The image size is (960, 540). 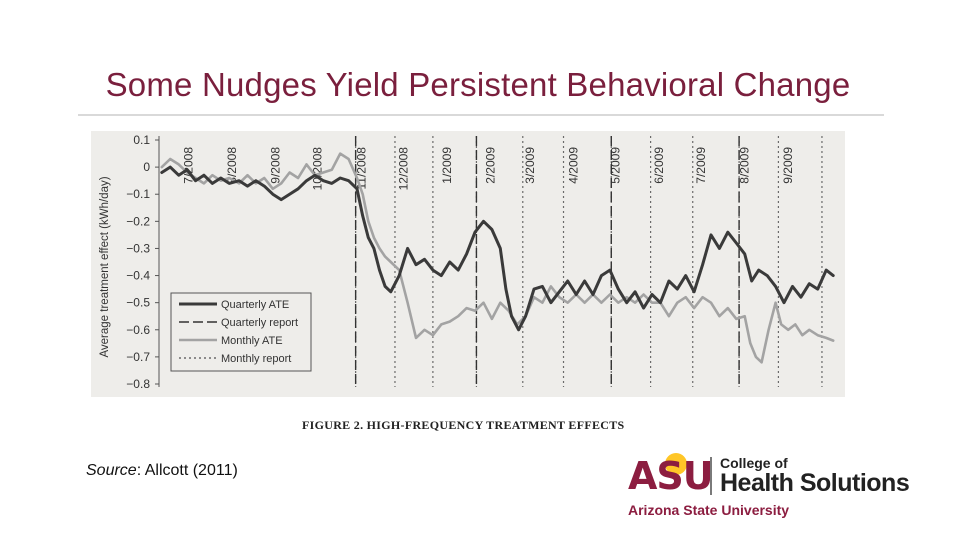 What do you see at coordinates (256, 359) in the screenshot?
I see `legend-label: Monthly report` at bounding box center [256, 359].